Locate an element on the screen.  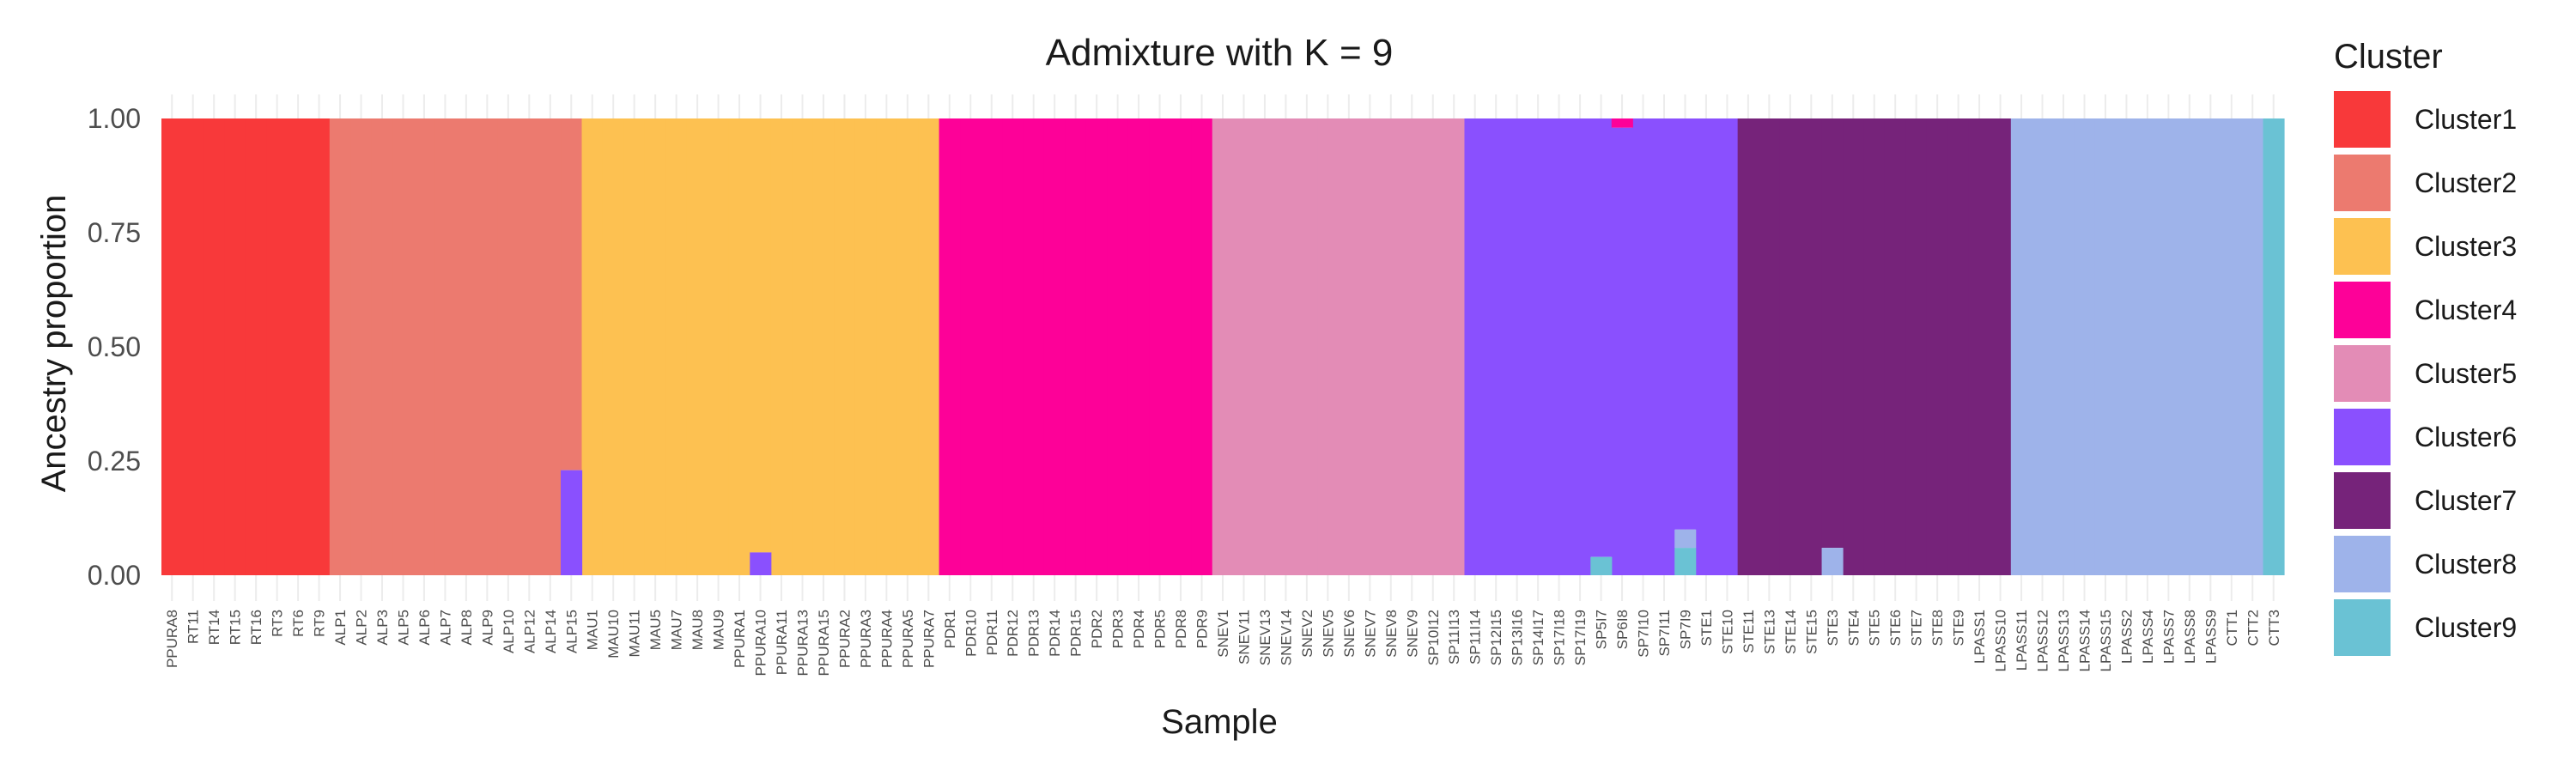
legend-label: Cluster1 is located at coordinates (2466, 119).